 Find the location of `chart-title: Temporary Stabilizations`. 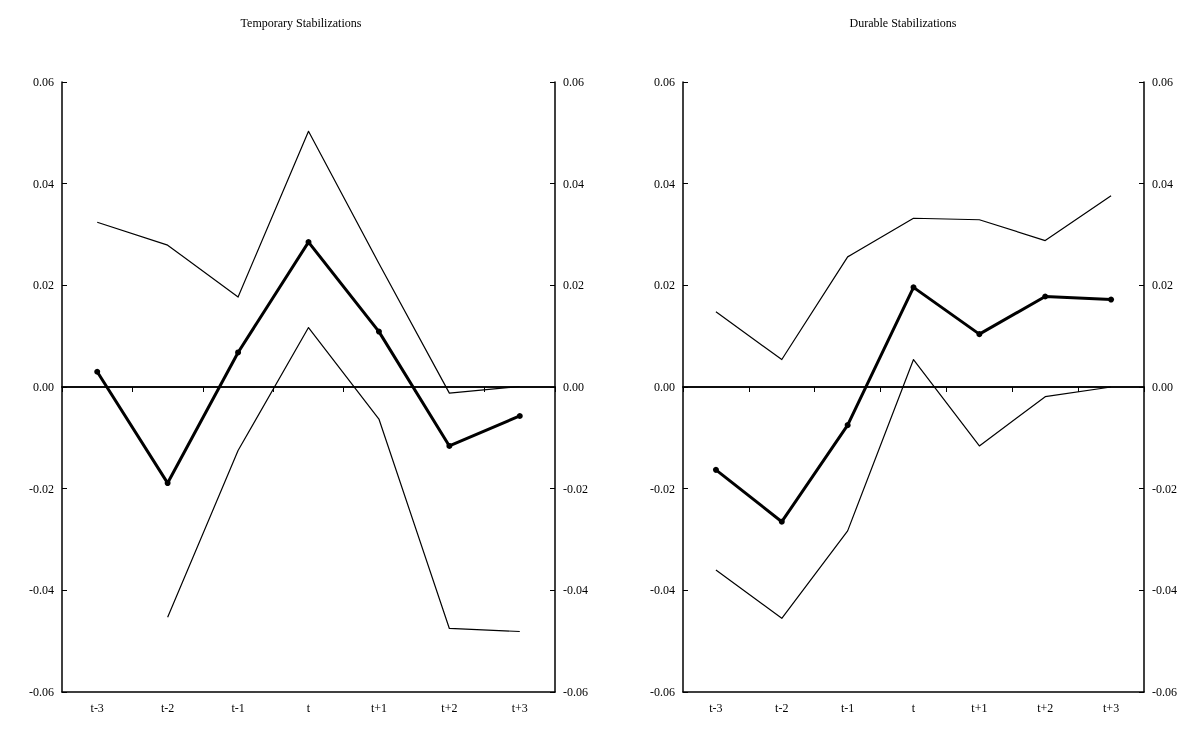

chart-title: Temporary Stabilizations is located at coordinates (301, 23).